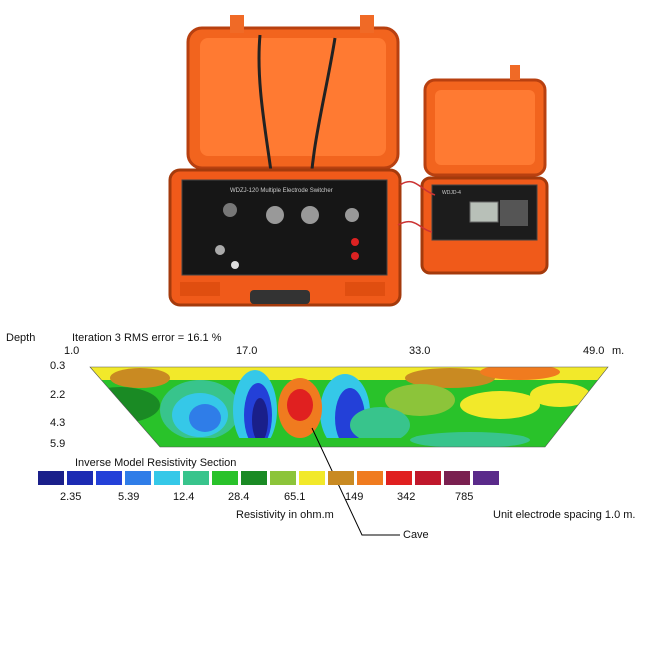 Image resolution: width=650 pixels, height=650 pixels. What do you see at coordinates (594, 351) in the screenshot?
I see `x-tick-4: 49.0` at bounding box center [594, 351].